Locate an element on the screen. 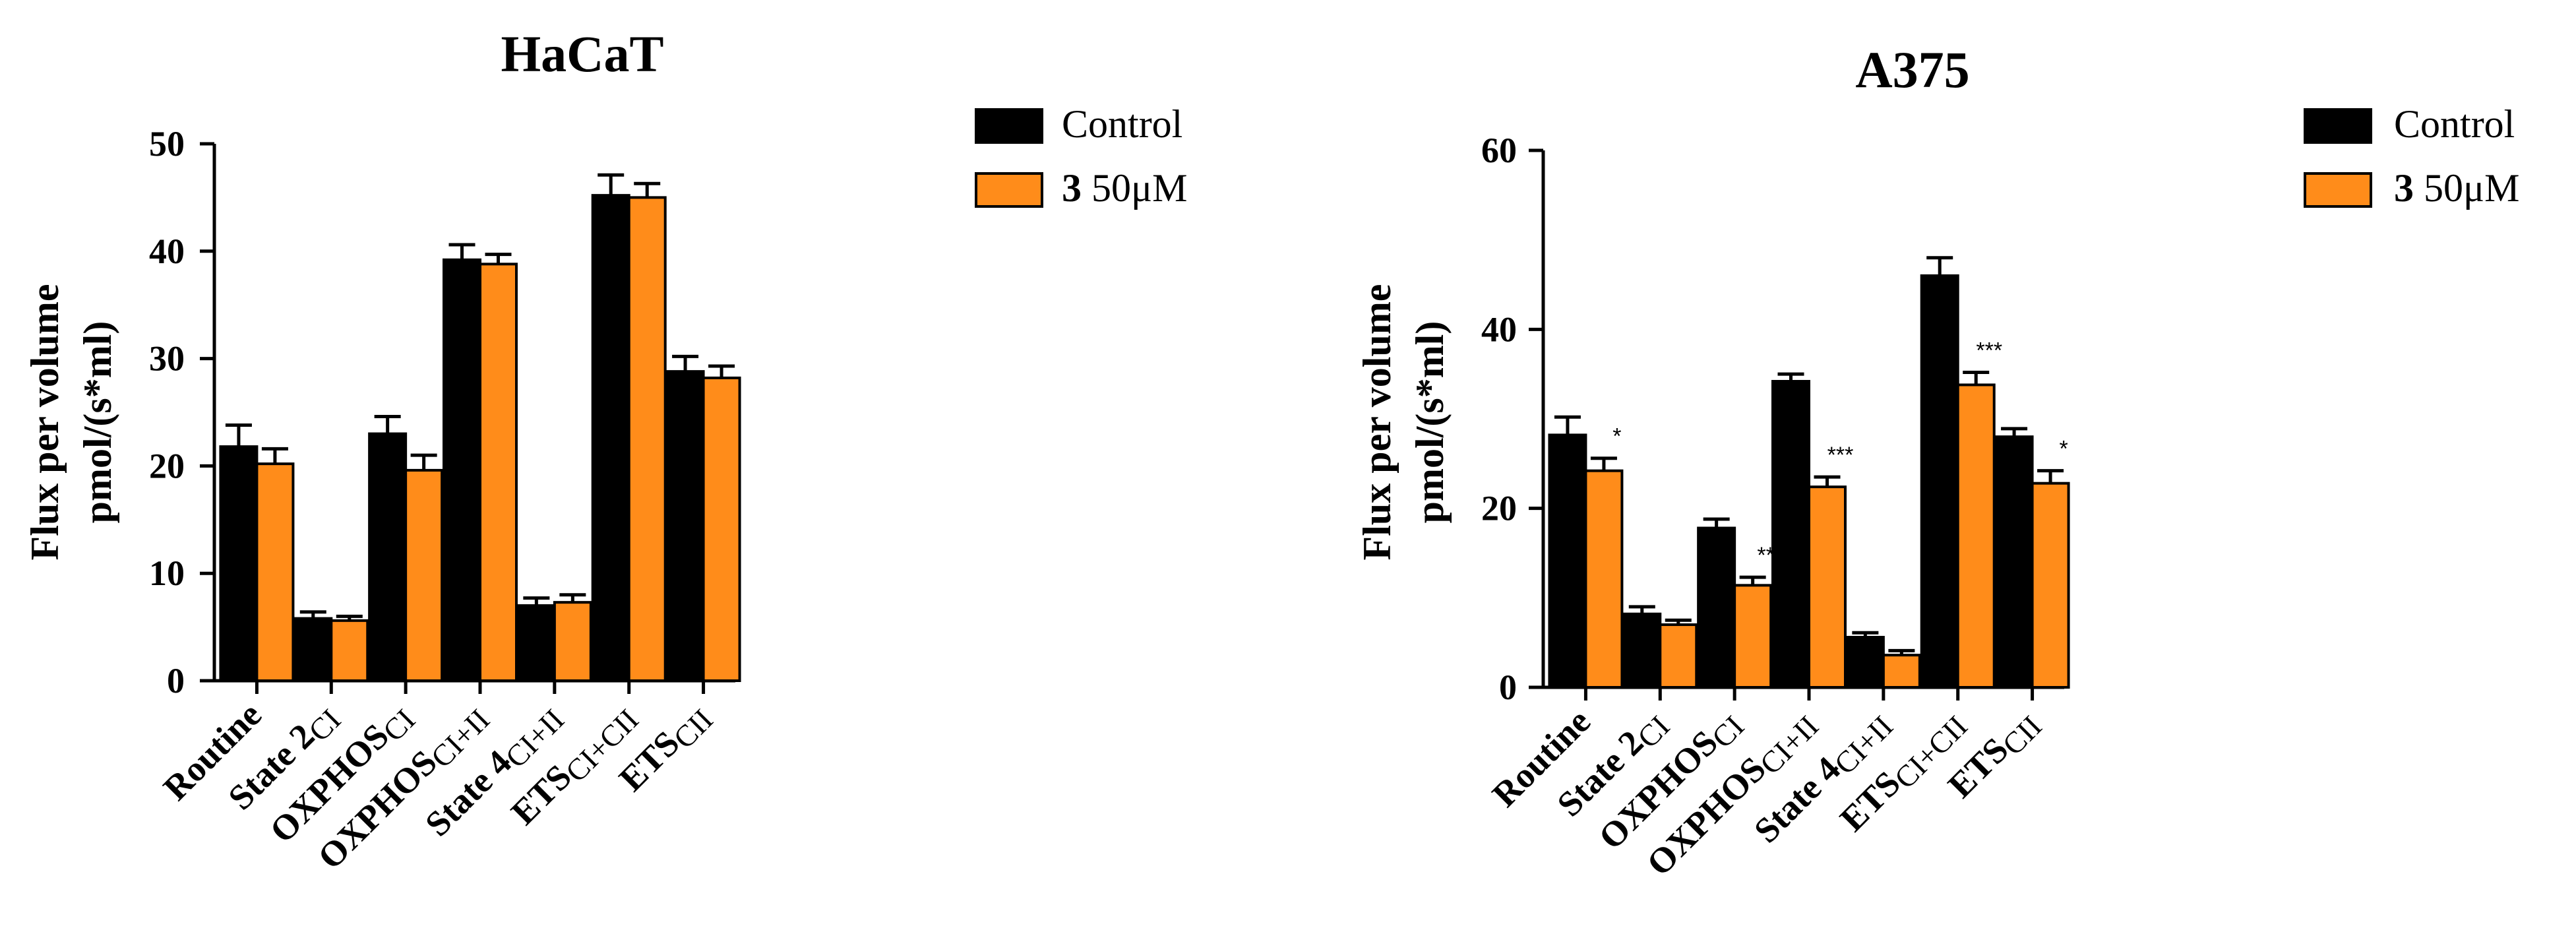  y-tick-label: 30 is located at coordinates (167, 359).